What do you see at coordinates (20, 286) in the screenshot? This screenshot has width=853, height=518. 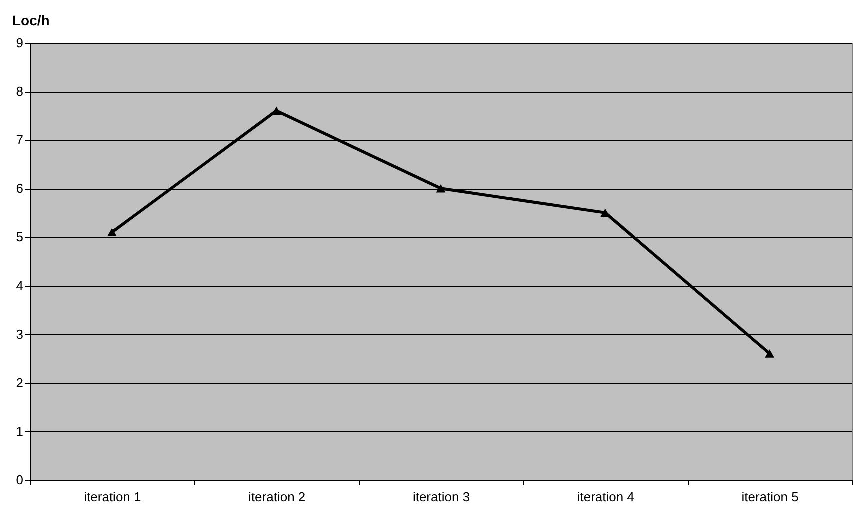 I see `y-tick-label: 4` at bounding box center [20, 286].